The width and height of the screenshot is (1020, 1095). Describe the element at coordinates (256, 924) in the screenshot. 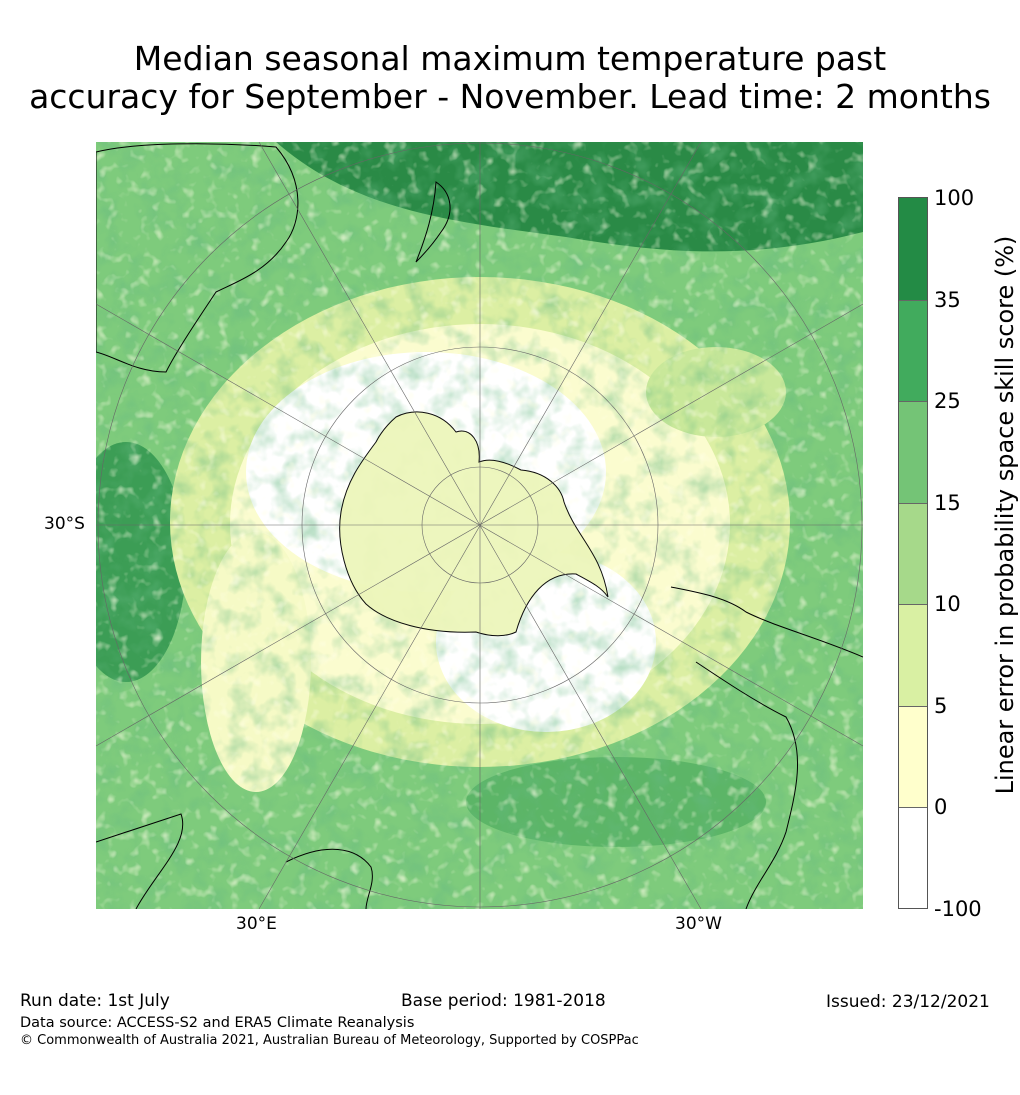

I see `longitude-label-30e: 30°E` at that location.